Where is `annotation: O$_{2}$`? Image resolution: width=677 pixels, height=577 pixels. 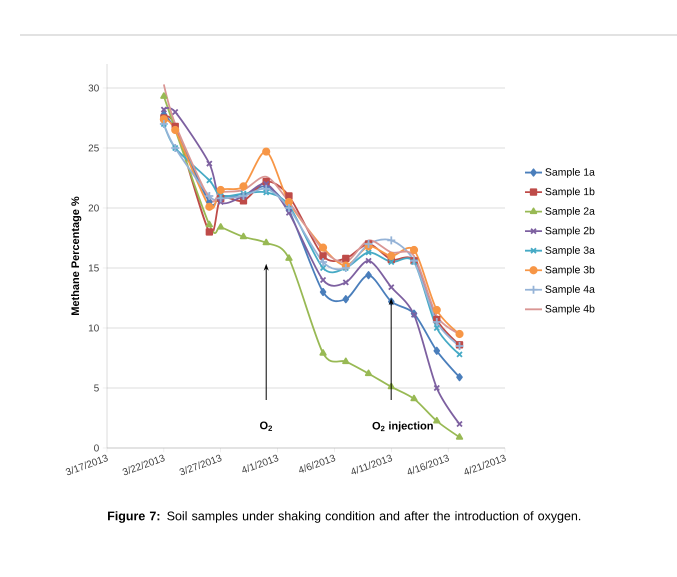 annotation: O$_{2}$ is located at coordinates (266, 426).